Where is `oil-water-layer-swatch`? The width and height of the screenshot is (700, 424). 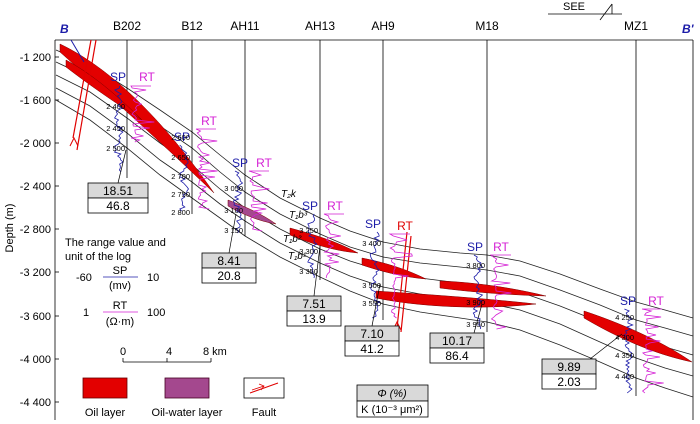
oil-water-layer-swatch is located at coordinates (187, 388).